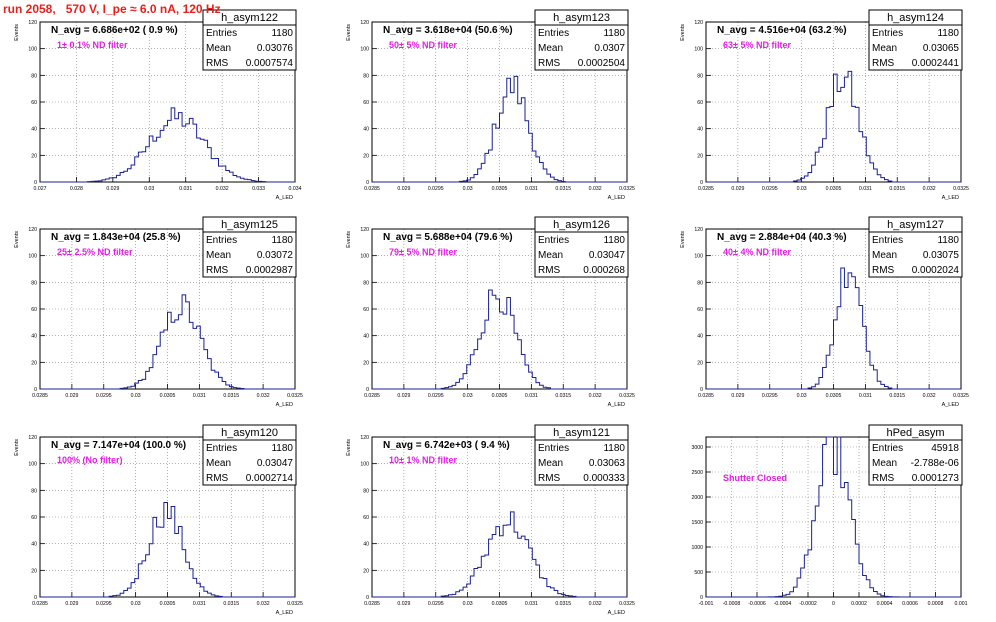  I want to click on navg-label: N_avg = 3.618e+04 (50.6 %), so click(448, 30).